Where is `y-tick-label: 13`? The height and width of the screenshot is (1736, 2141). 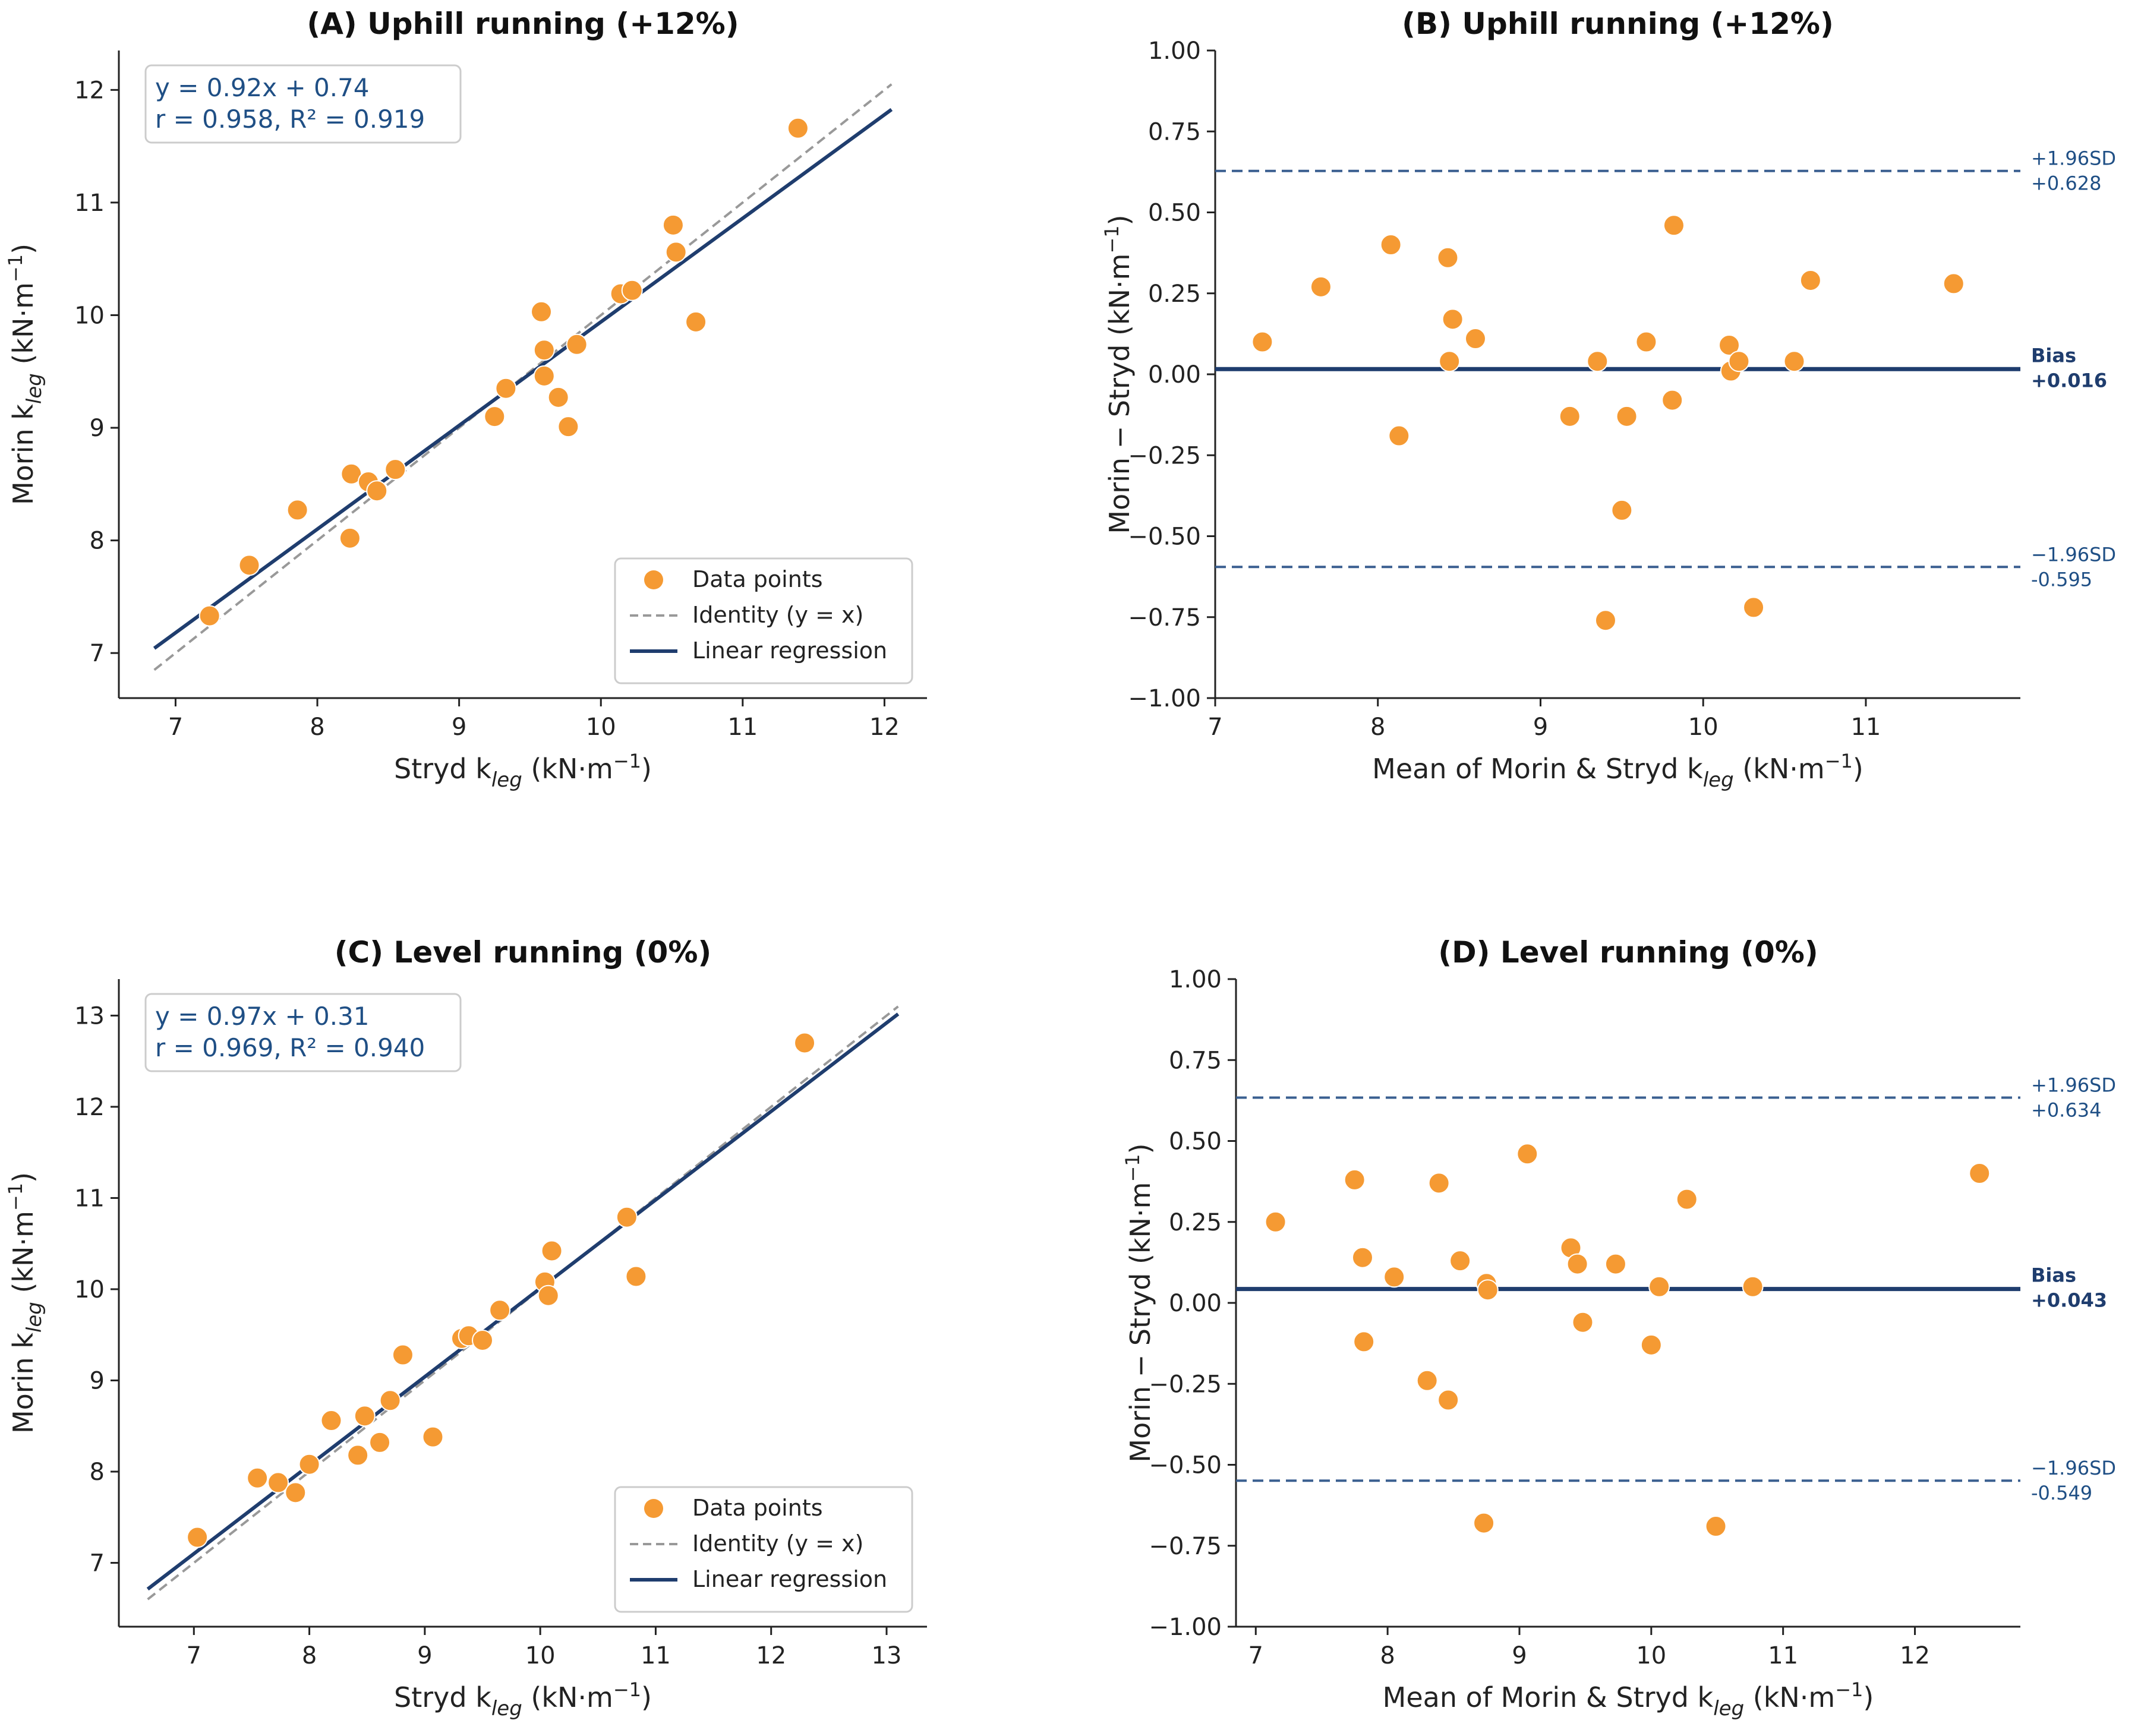
y-tick-label: 13 is located at coordinates (89, 1016).